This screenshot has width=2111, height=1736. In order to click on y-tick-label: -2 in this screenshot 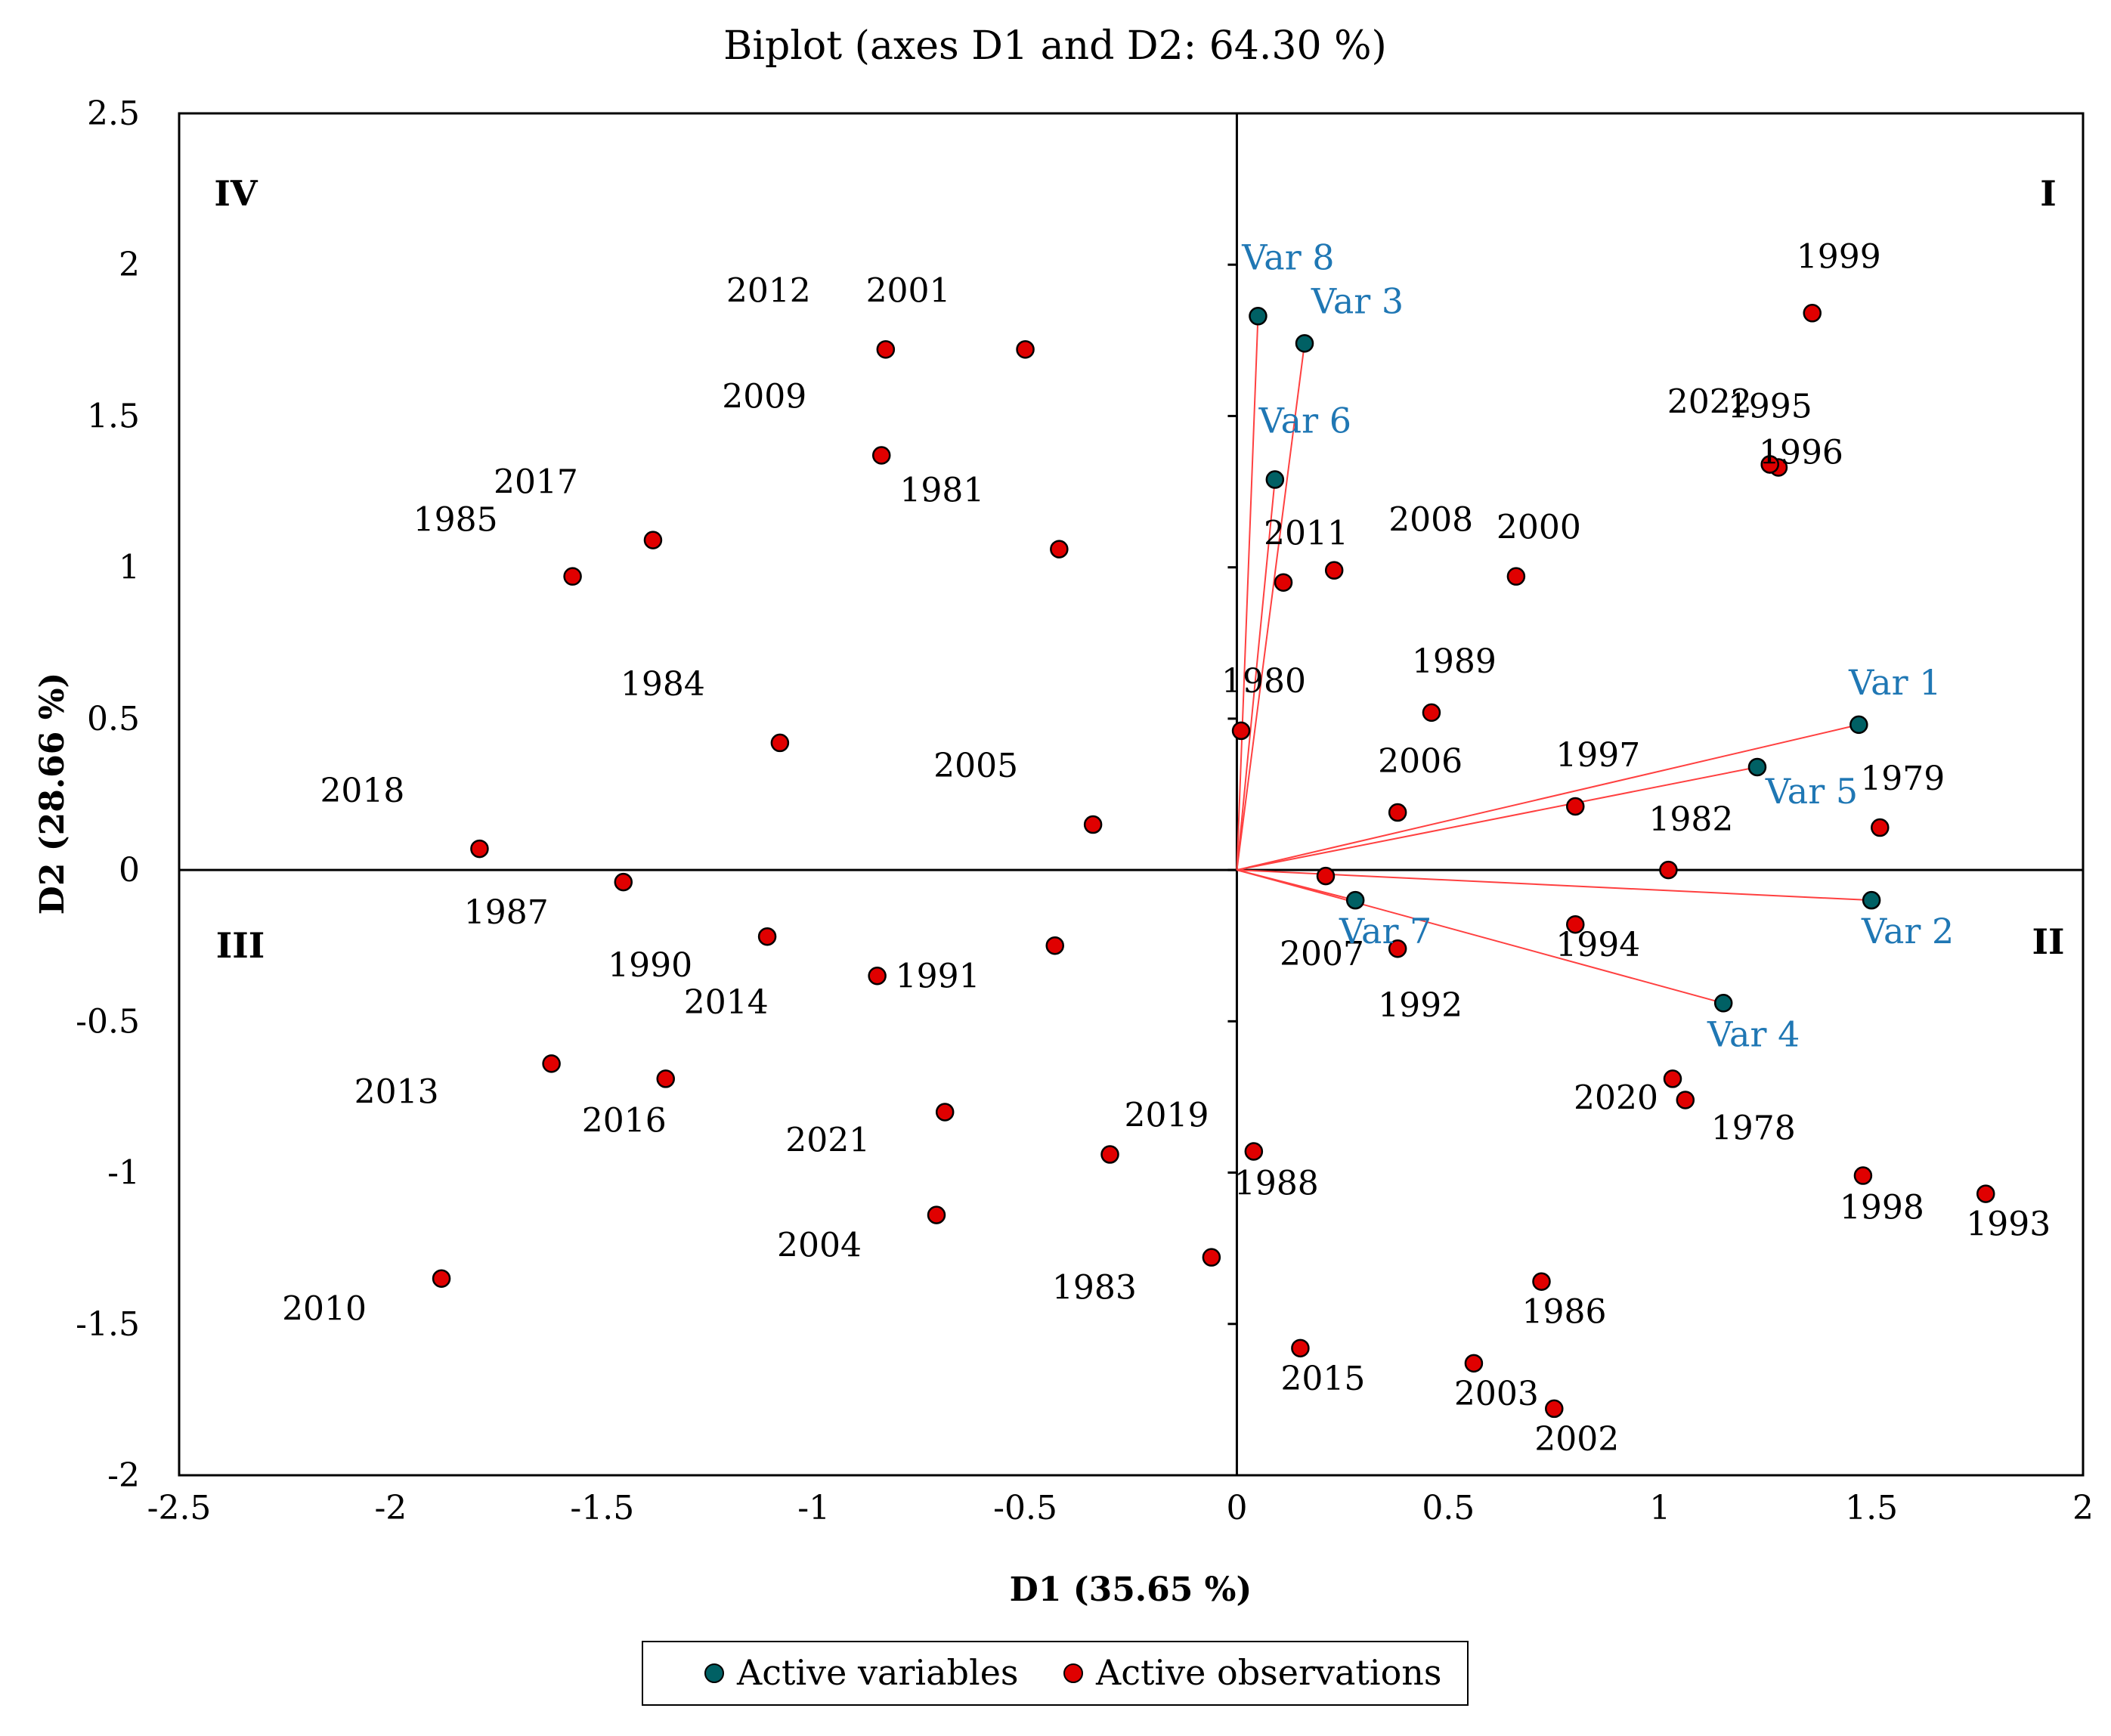, I will do `click(123, 1475)`.